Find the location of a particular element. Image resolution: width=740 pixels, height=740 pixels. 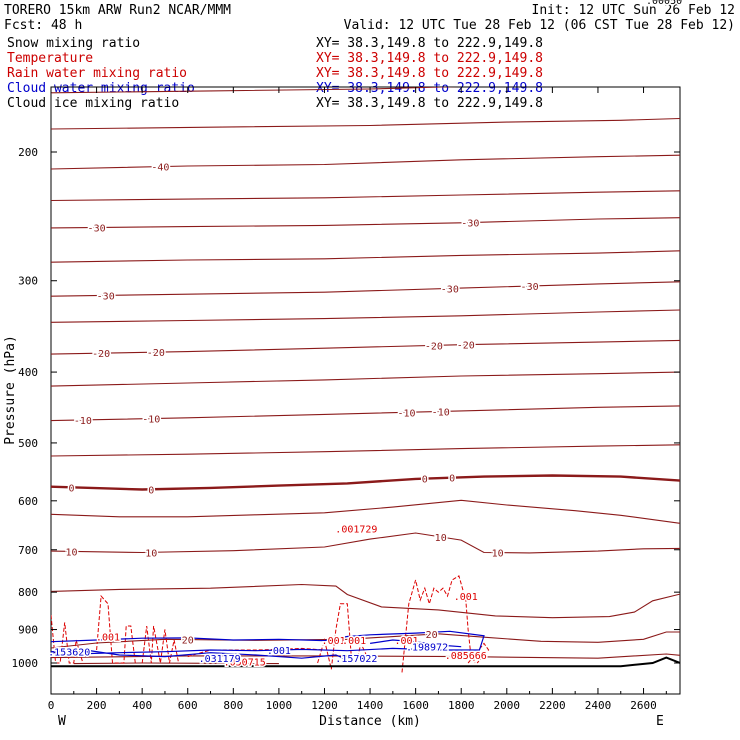

x-tick-label: 2000 is located at coordinates (507, 705).